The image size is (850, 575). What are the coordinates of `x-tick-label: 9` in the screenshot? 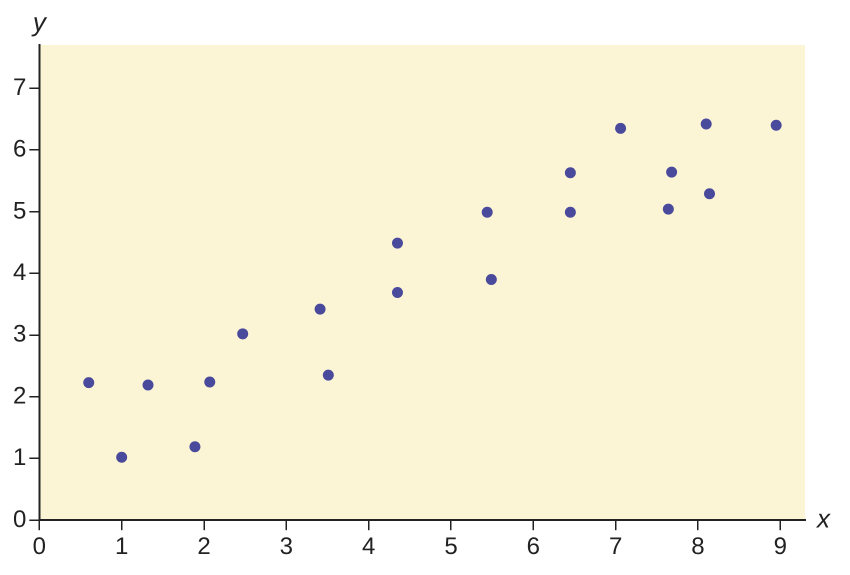 It's located at (780, 546).